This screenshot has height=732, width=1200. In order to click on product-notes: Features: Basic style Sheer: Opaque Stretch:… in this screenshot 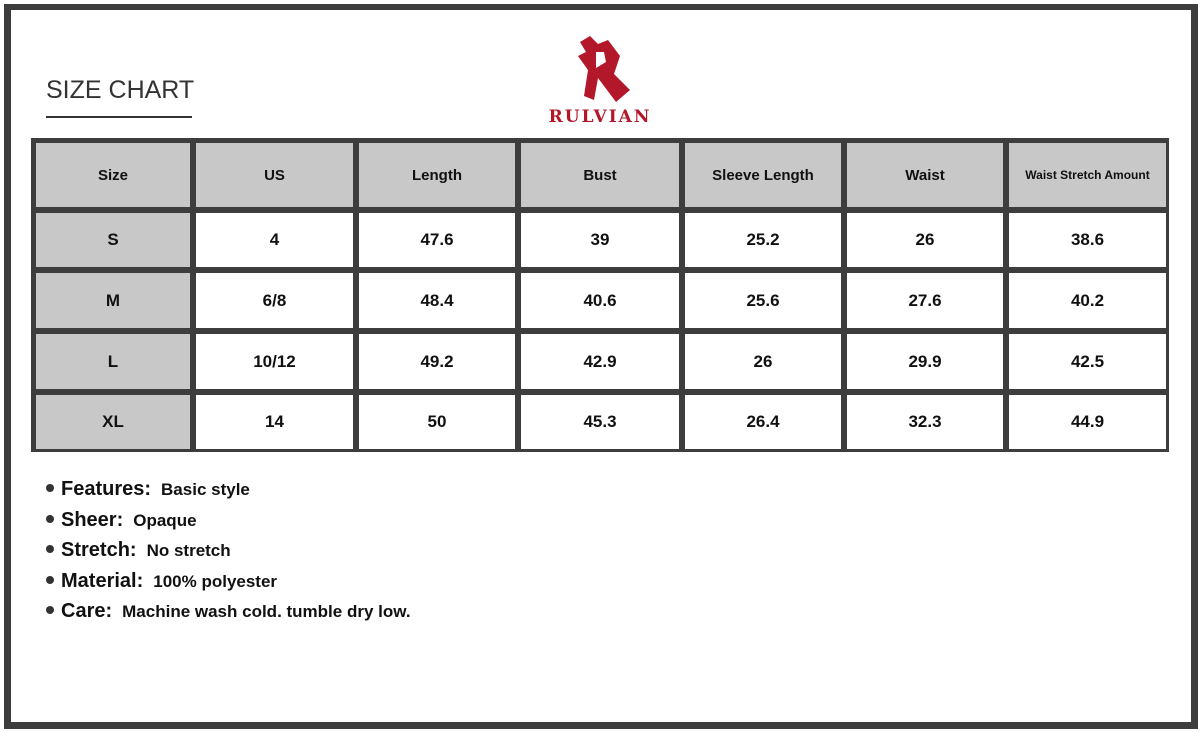, I will do `click(228, 554)`.